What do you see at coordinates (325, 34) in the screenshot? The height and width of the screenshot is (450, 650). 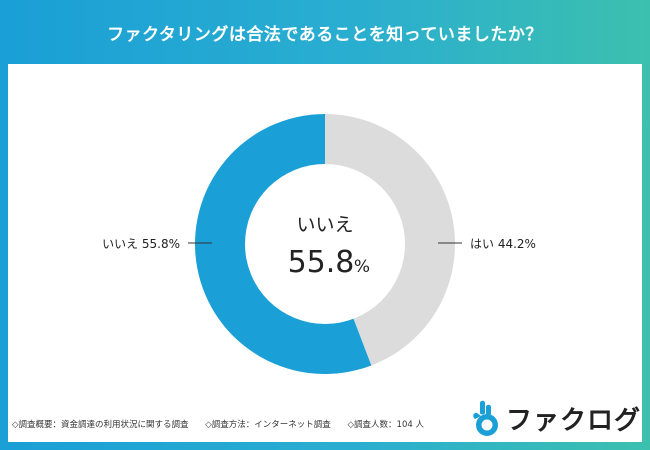 I see `chart-title: ファクタリングは合法であることを知っていましたか？` at bounding box center [325, 34].